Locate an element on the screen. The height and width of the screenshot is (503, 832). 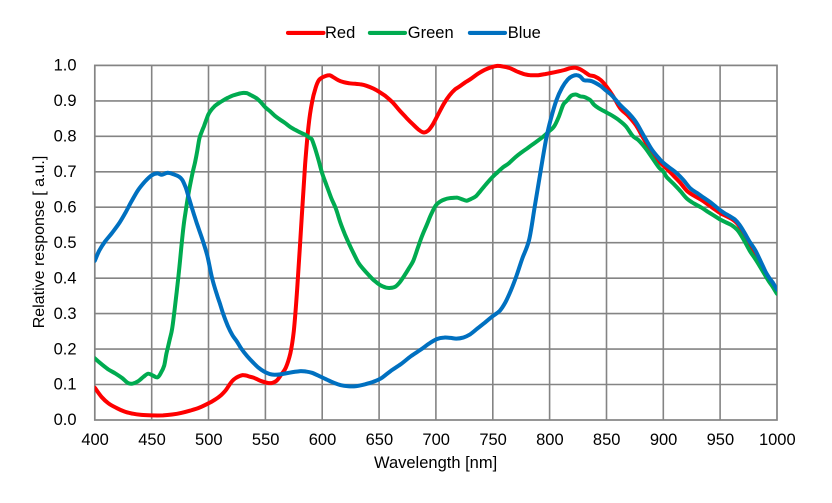
svg-text: 0.3 is located at coordinates (65, 314).